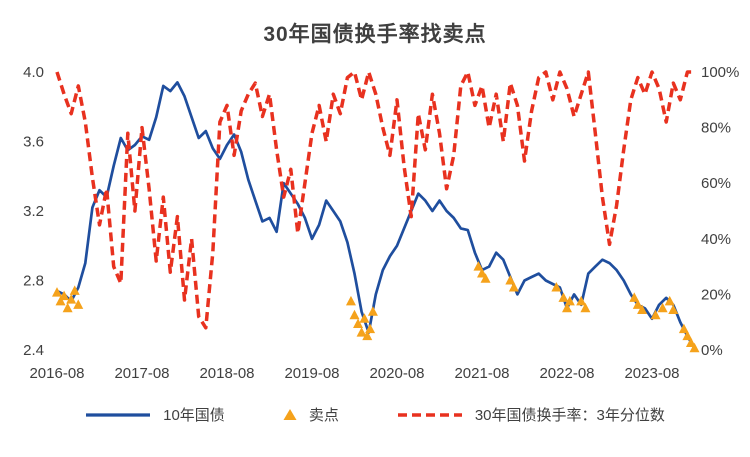 This screenshot has height=457, width=750. What do you see at coordinates (194, 415) in the screenshot?
I see `legend-label-10y-bond: 10年国债` at bounding box center [194, 415].